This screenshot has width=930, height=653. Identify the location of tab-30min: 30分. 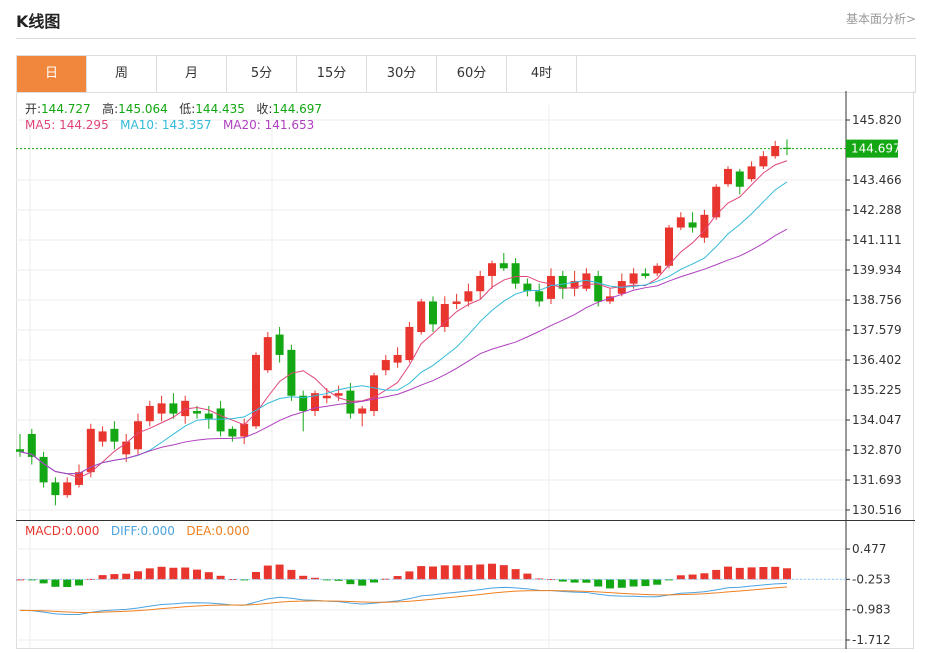
(402, 74).